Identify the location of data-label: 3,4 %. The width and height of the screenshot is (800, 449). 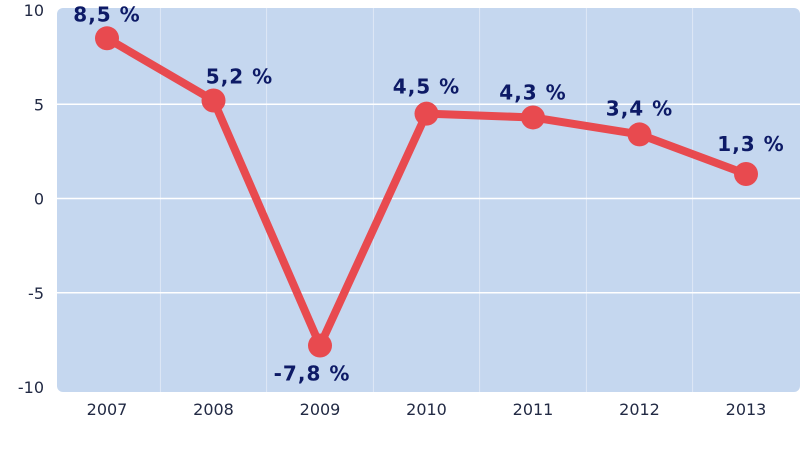
(639, 108).